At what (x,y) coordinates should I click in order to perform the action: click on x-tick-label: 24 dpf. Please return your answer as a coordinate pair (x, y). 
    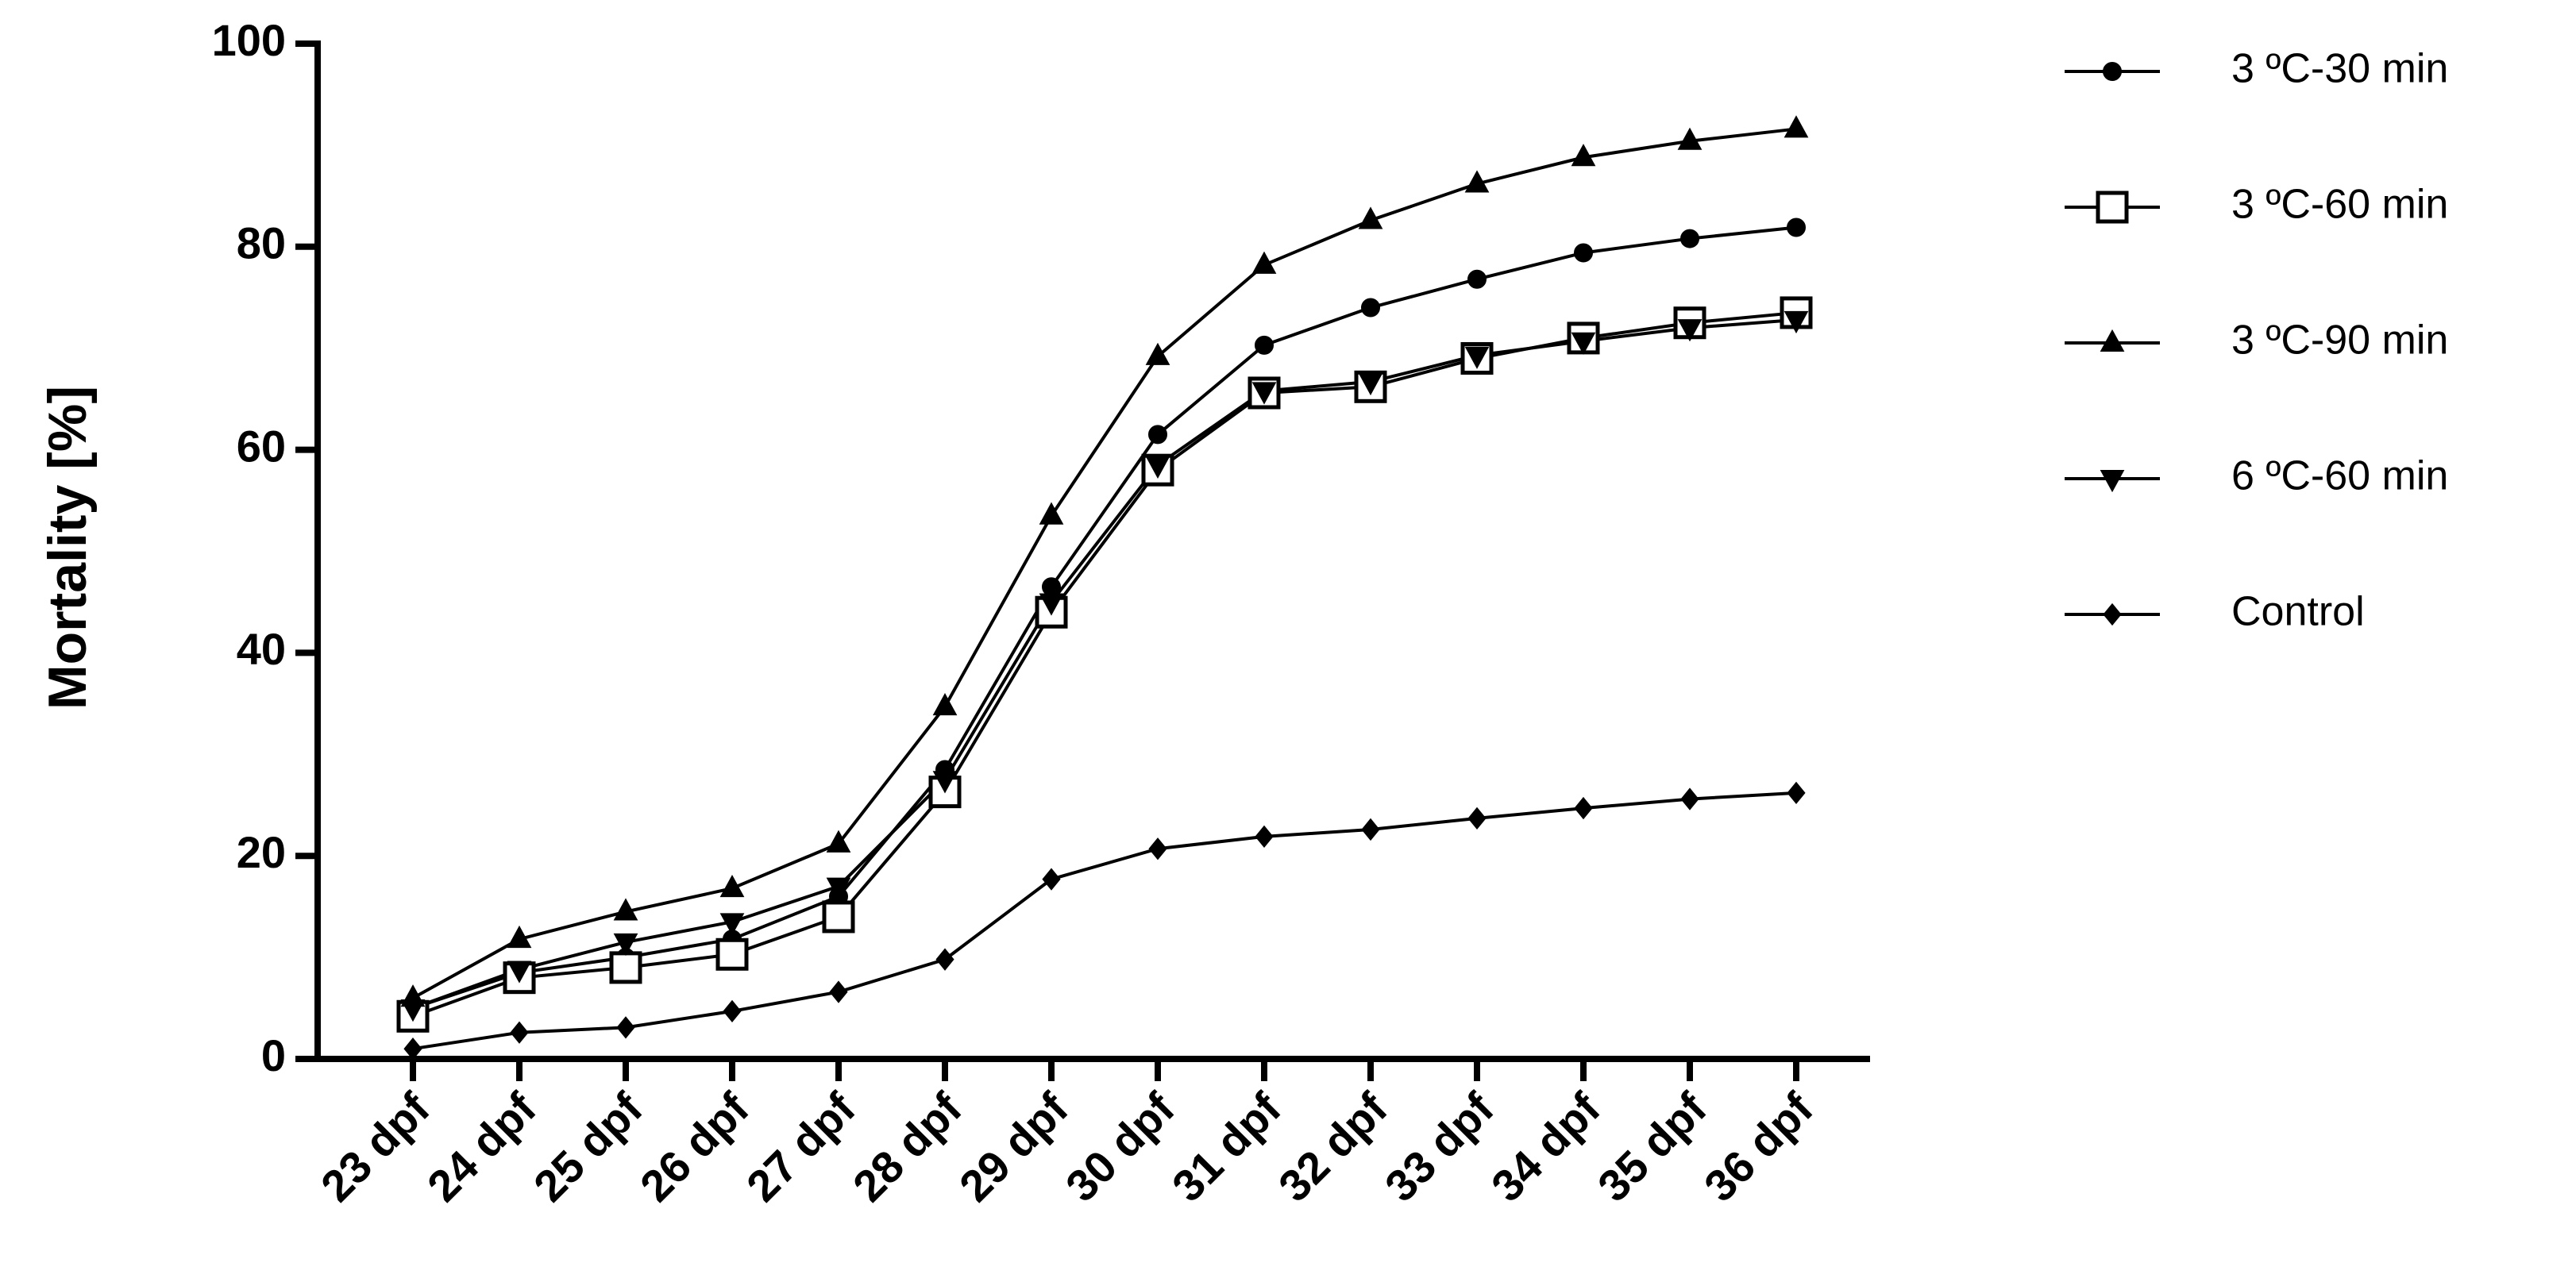
    Looking at the image, I should click on (482, 1147).